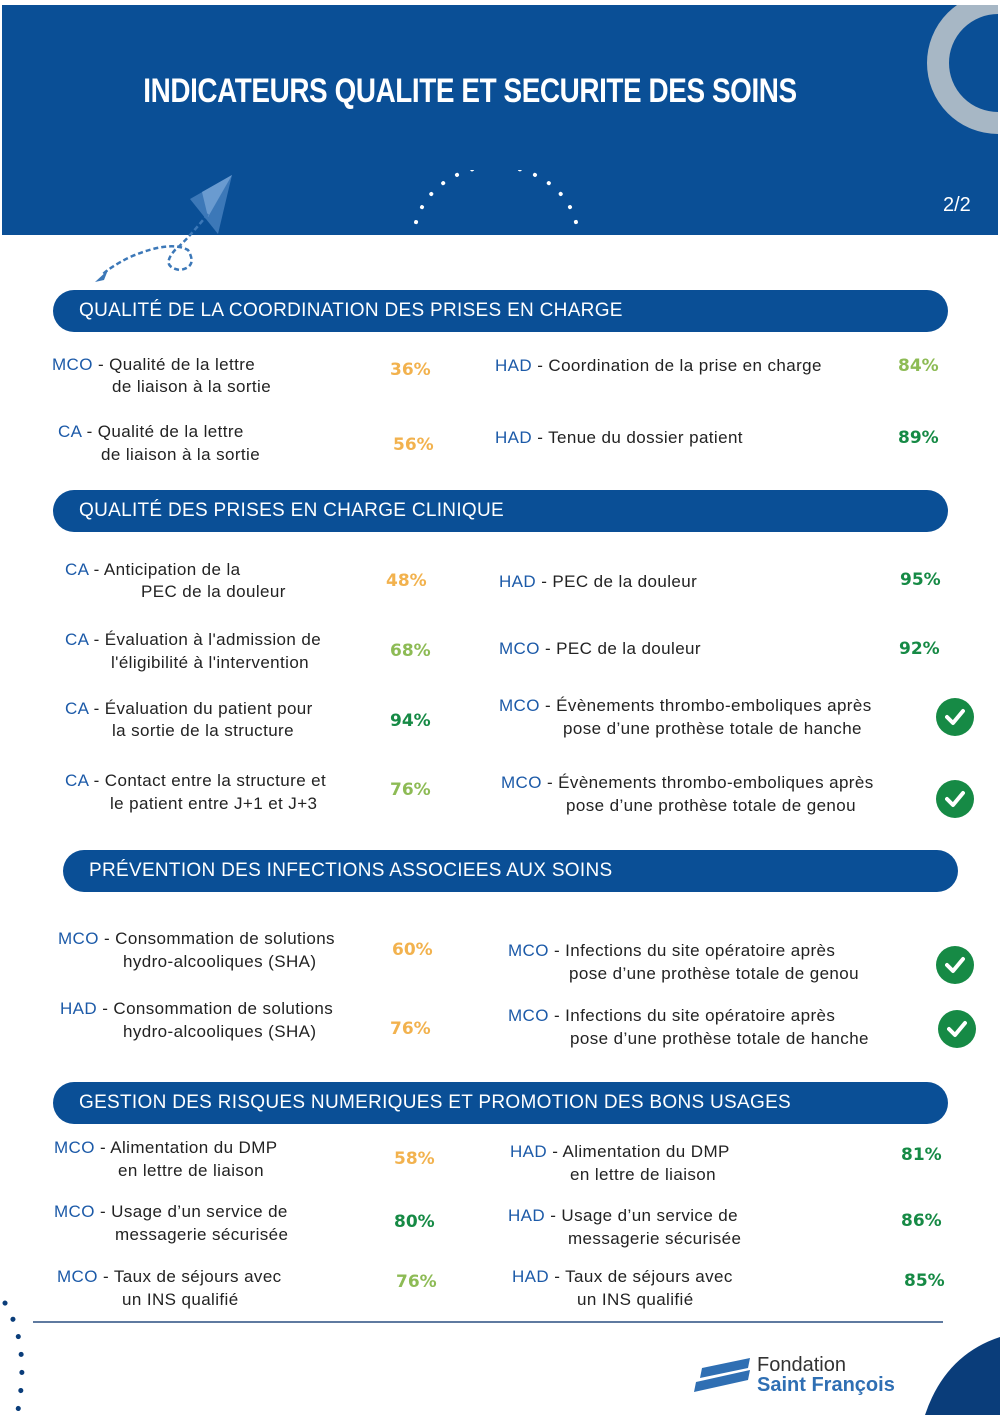 The width and height of the screenshot is (1000, 1415). What do you see at coordinates (801, 1365) in the screenshot?
I see `logo-text-fondation: Fondation` at bounding box center [801, 1365].